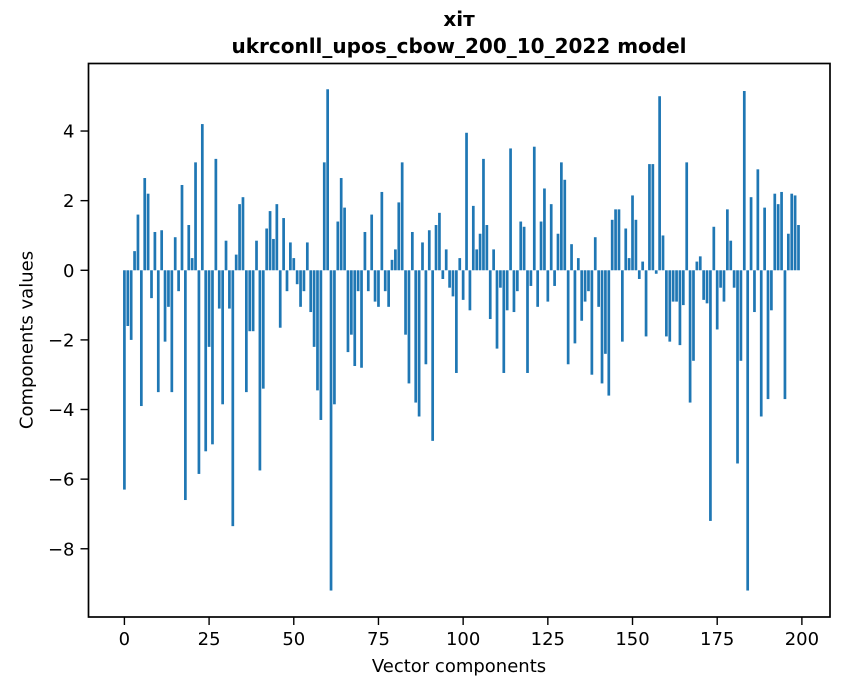 The width and height of the screenshot is (847, 696). What do you see at coordinates (209, 639) in the screenshot?
I see `x-tick-label: 25` at bounding box center [209, 639].